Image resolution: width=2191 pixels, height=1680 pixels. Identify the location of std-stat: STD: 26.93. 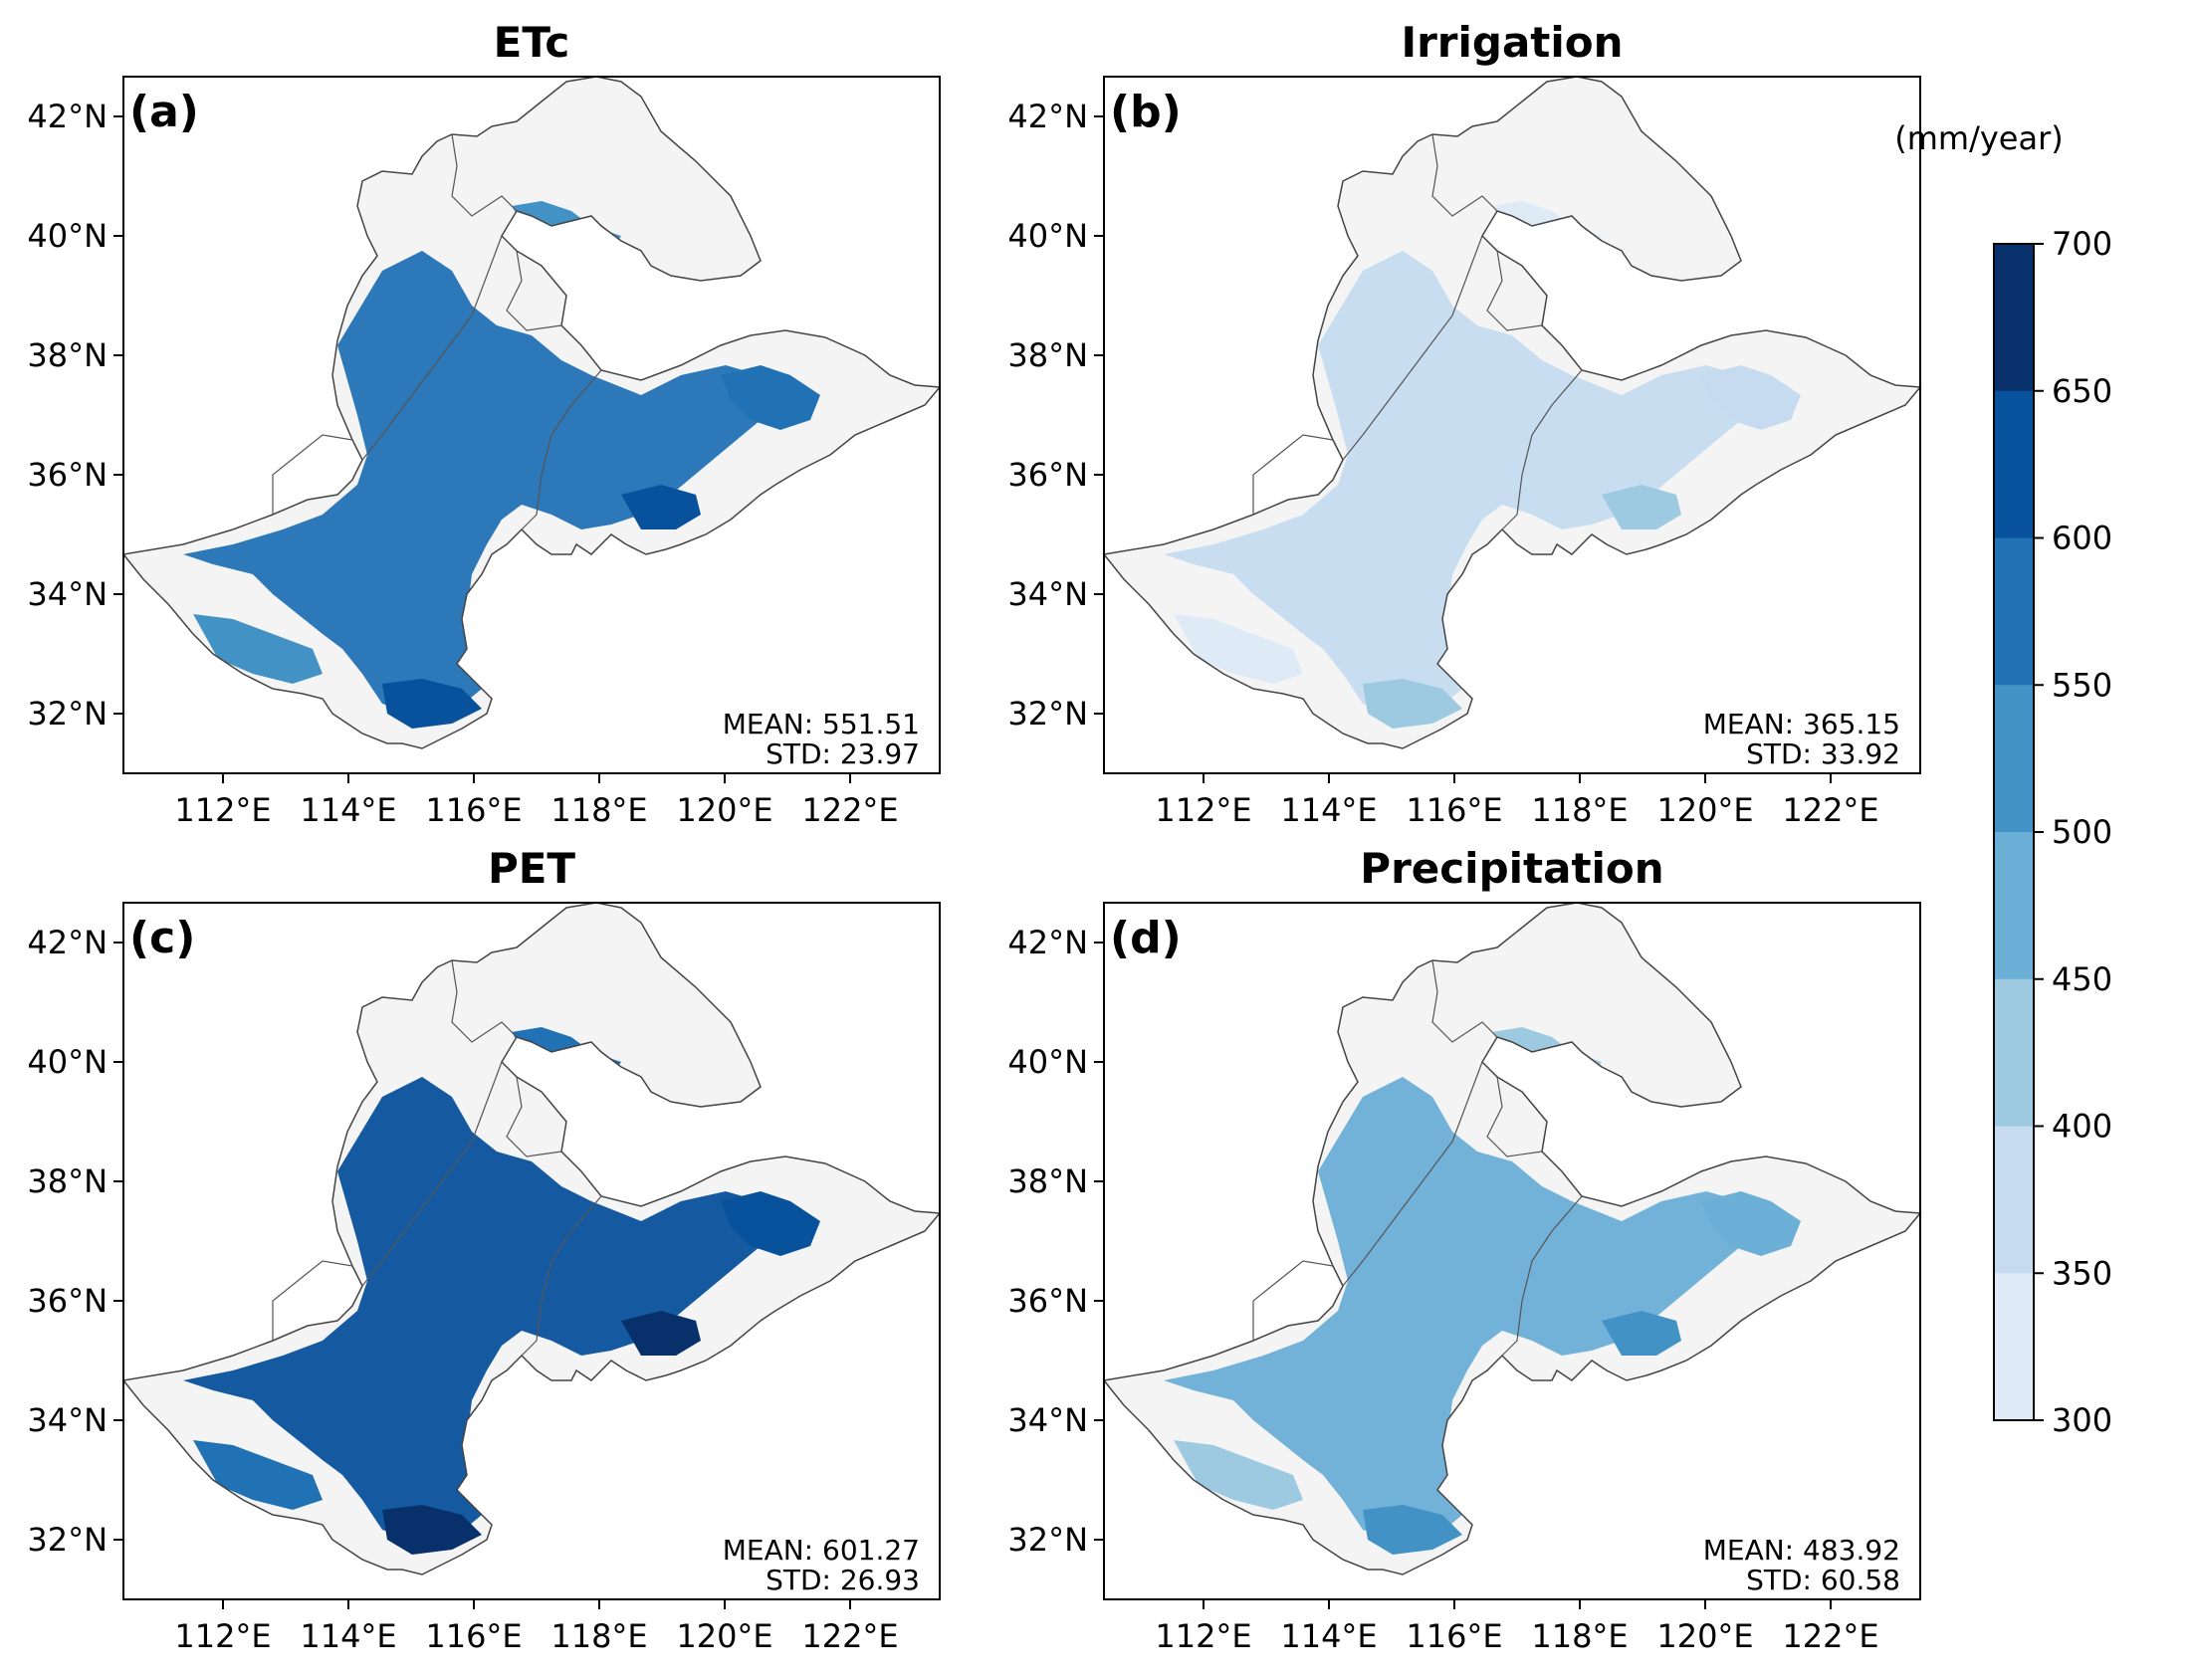
(843, 1580).